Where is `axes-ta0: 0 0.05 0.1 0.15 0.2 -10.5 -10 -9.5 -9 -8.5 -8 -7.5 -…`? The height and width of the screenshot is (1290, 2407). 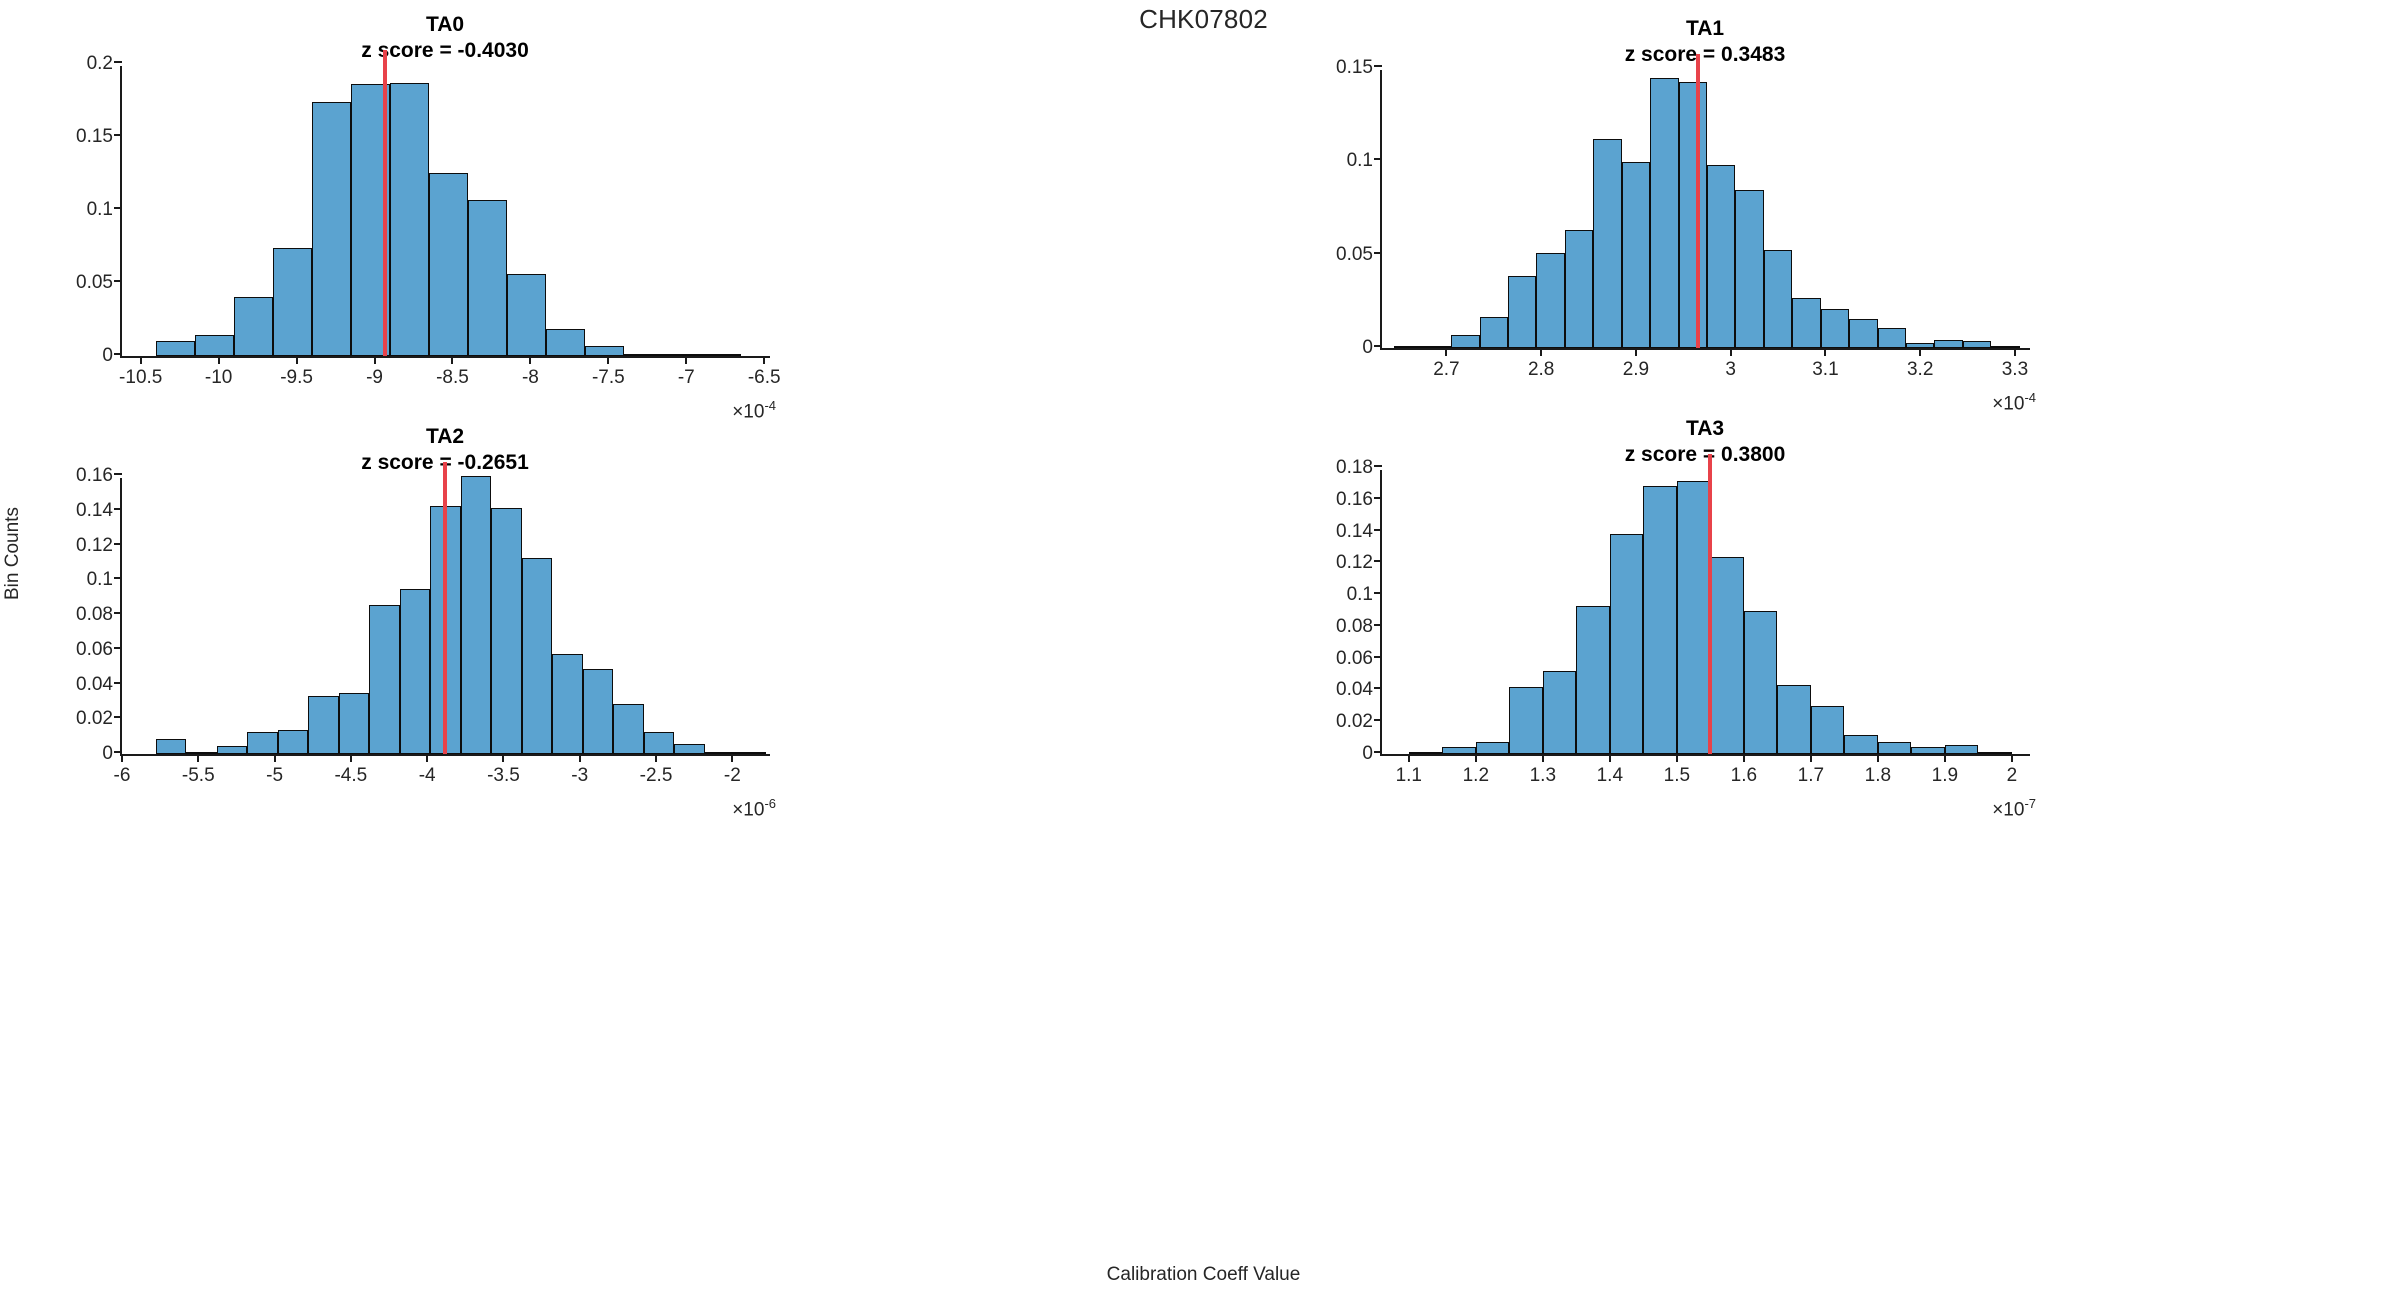 axes-ta0: 0 0.05 0.1 0.15 0.2 -10.5 -10 -9.5 -9 -8.5 -8 -7.5 -… is located at coordinates (428, 236).